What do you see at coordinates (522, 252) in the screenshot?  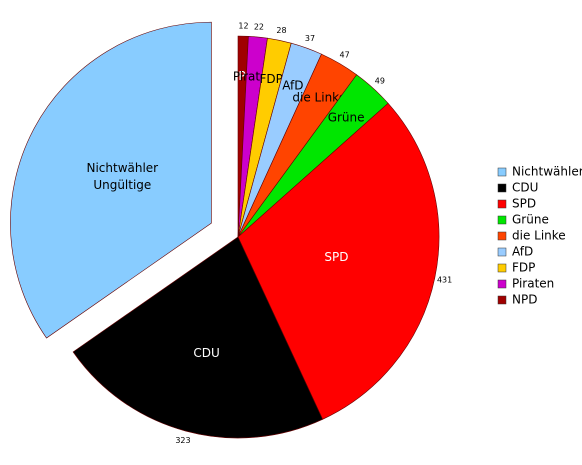 I see `legend-label: AfD` at bounding box center [522, 252].